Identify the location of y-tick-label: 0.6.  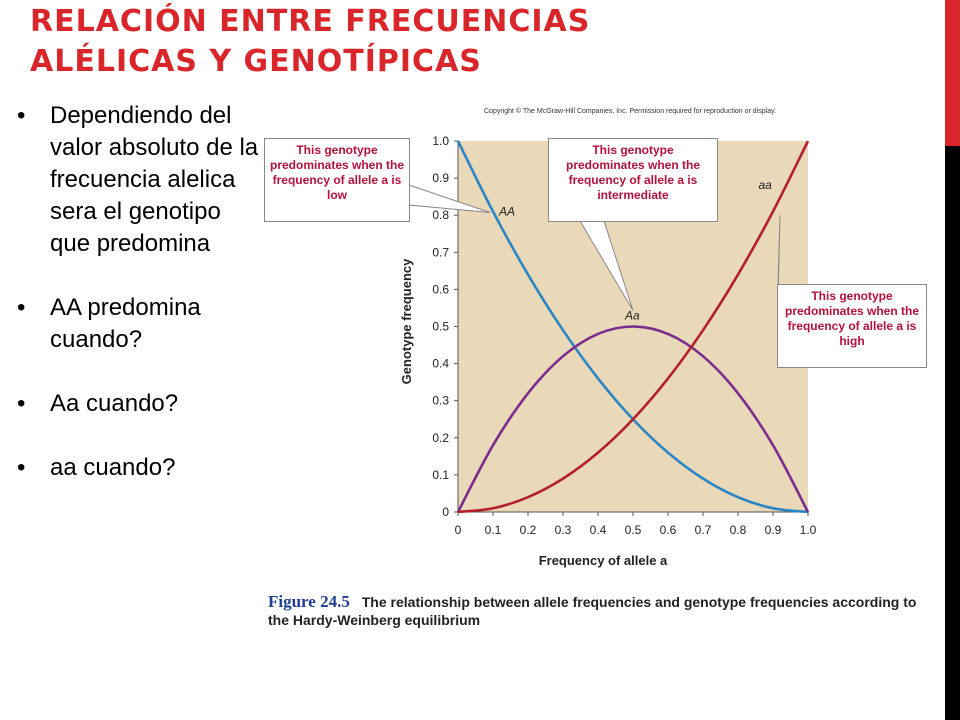
(440, 289).